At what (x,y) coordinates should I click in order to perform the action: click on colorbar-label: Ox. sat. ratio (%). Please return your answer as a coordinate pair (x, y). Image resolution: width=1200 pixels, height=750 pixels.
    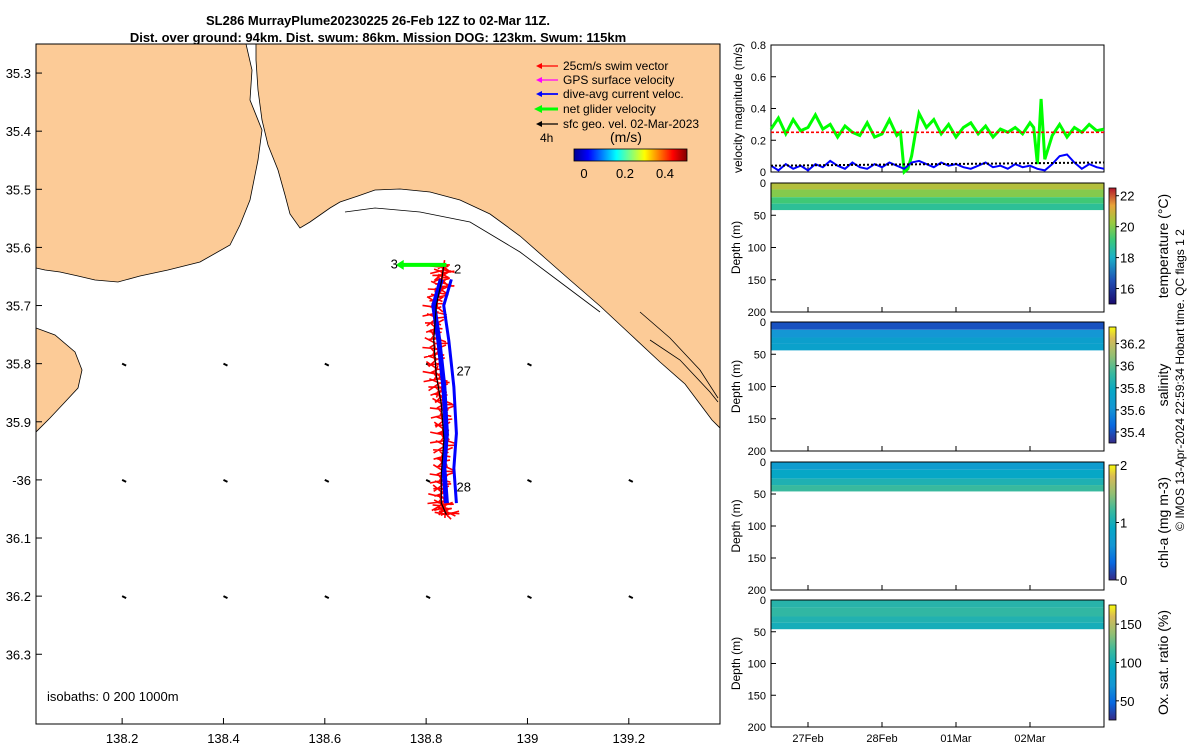
    Looking at the image, I should click on (1163, 662).